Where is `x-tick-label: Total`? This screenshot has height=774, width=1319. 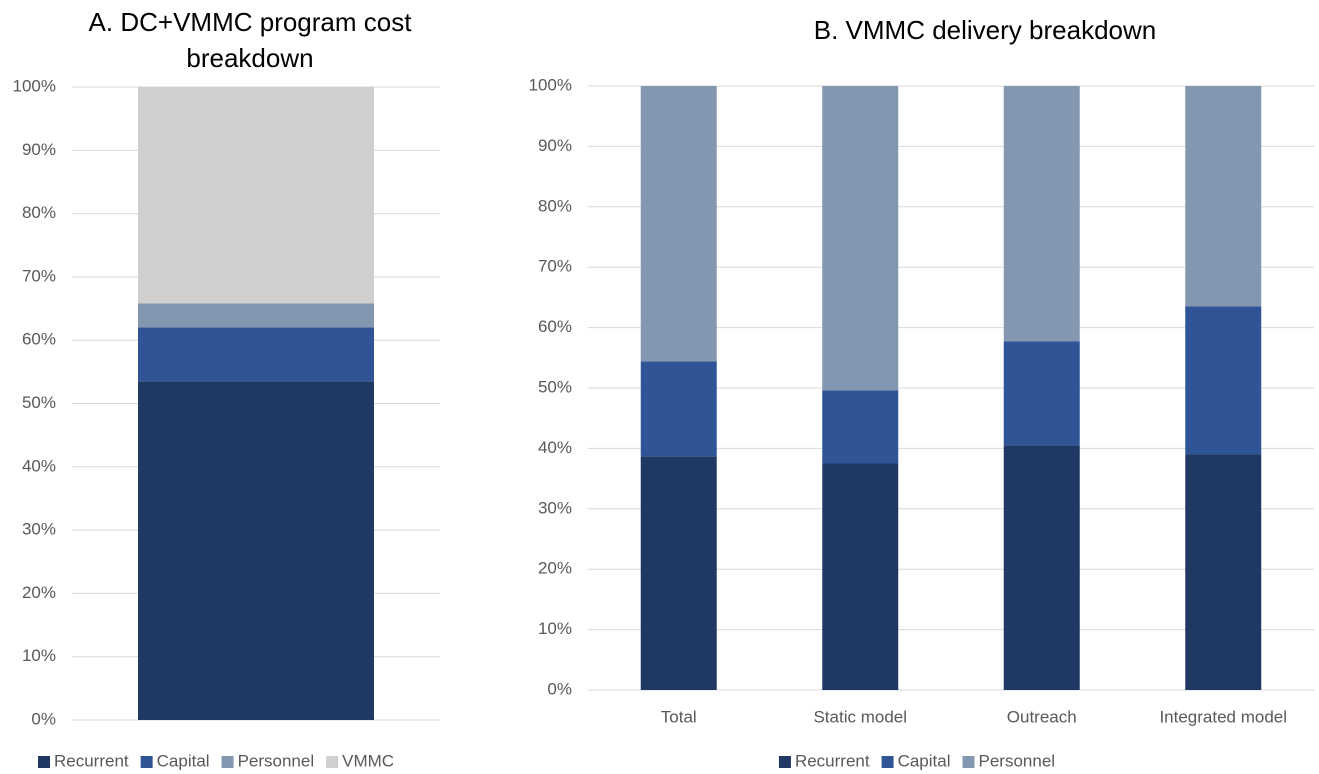 x-tick-label: Total is located at coordinates (679, 716).